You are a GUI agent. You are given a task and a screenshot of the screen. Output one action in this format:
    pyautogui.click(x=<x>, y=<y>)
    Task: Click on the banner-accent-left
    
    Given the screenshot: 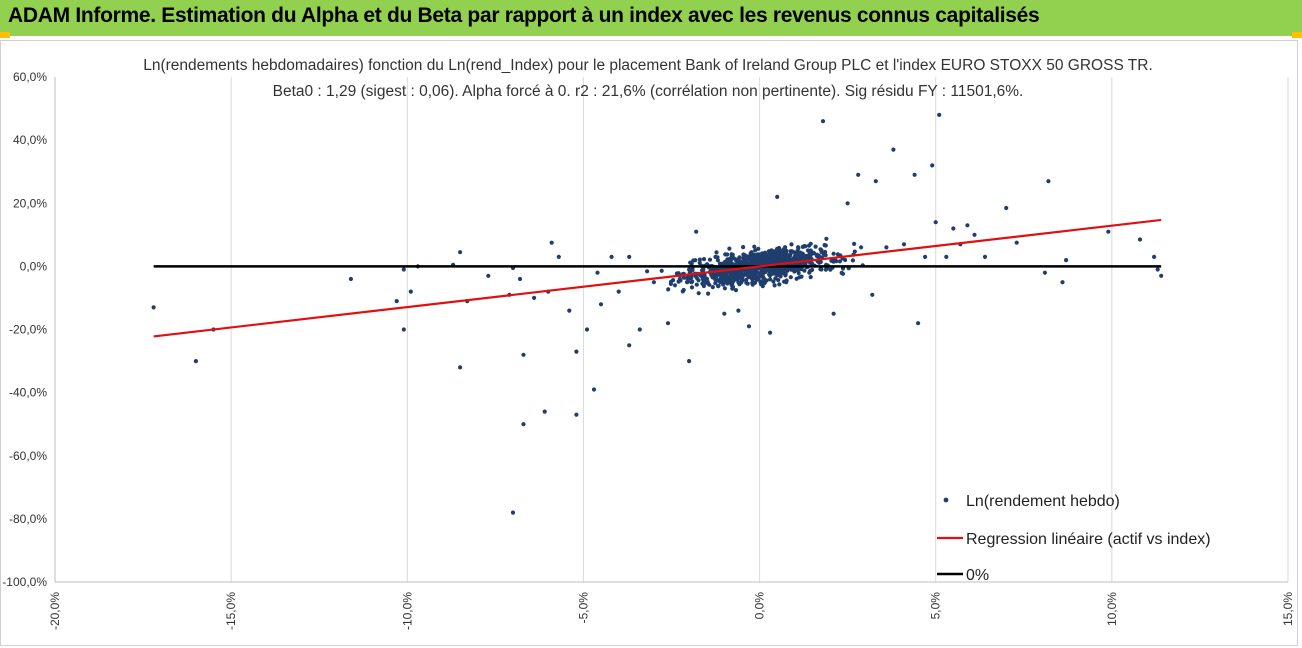 What is the action you would take?
    pyautogui.click(x=5, y=35)
    